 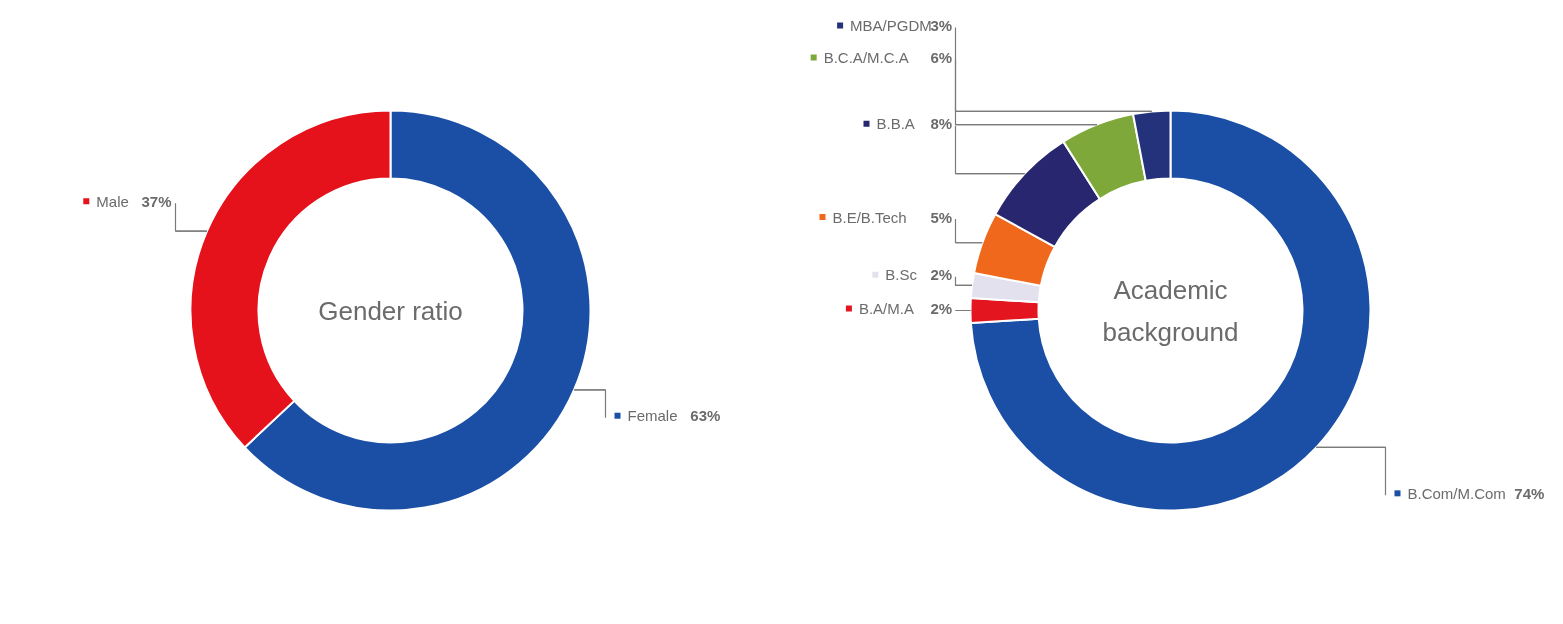 I want to click on legend-label: B.Com/M.Com, so click(x=1456, y=493).